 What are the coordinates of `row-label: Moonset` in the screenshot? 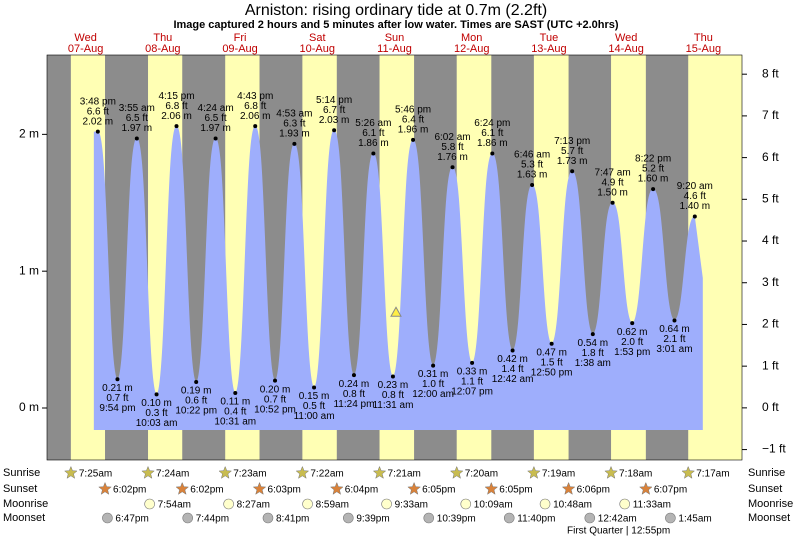 It's located at (769, 518).